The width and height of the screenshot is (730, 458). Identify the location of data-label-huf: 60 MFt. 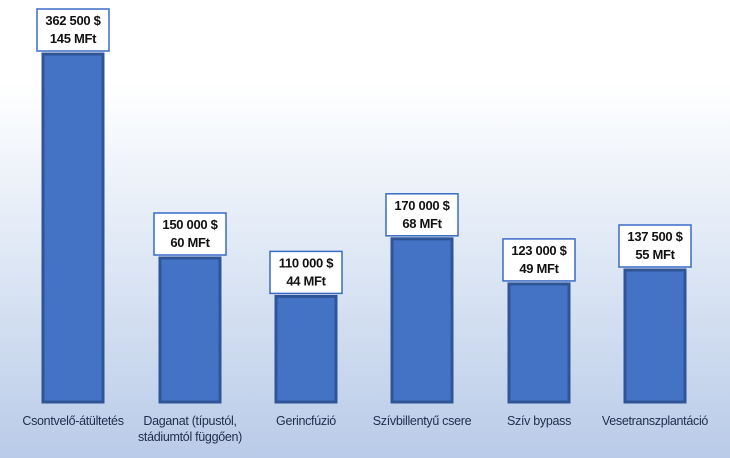
(190, 242).